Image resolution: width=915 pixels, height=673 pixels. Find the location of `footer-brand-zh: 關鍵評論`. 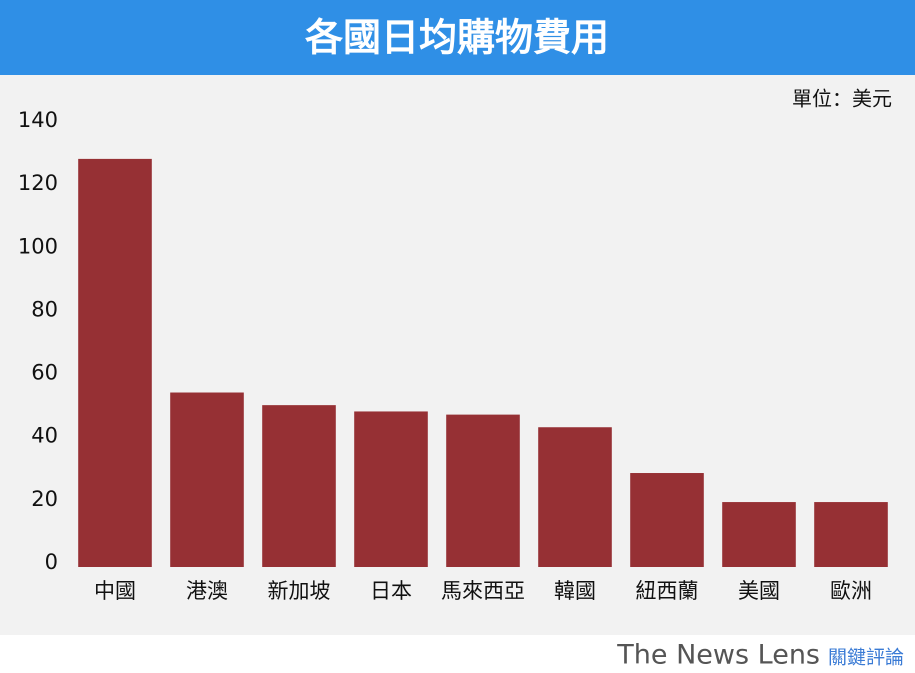

footer-brand-zh: 關鍵評論 is located at coordinates (866, 658).